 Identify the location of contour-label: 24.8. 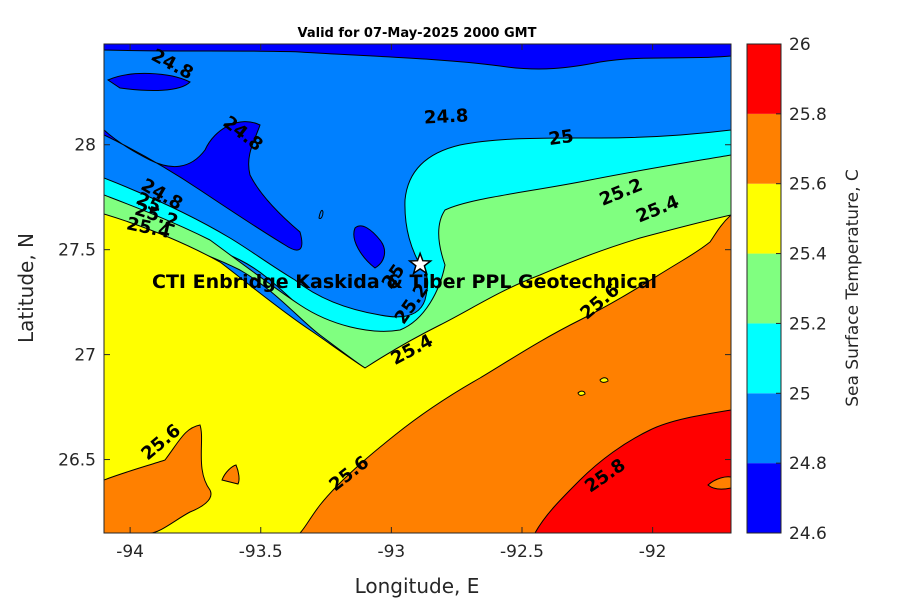
(445, 116).